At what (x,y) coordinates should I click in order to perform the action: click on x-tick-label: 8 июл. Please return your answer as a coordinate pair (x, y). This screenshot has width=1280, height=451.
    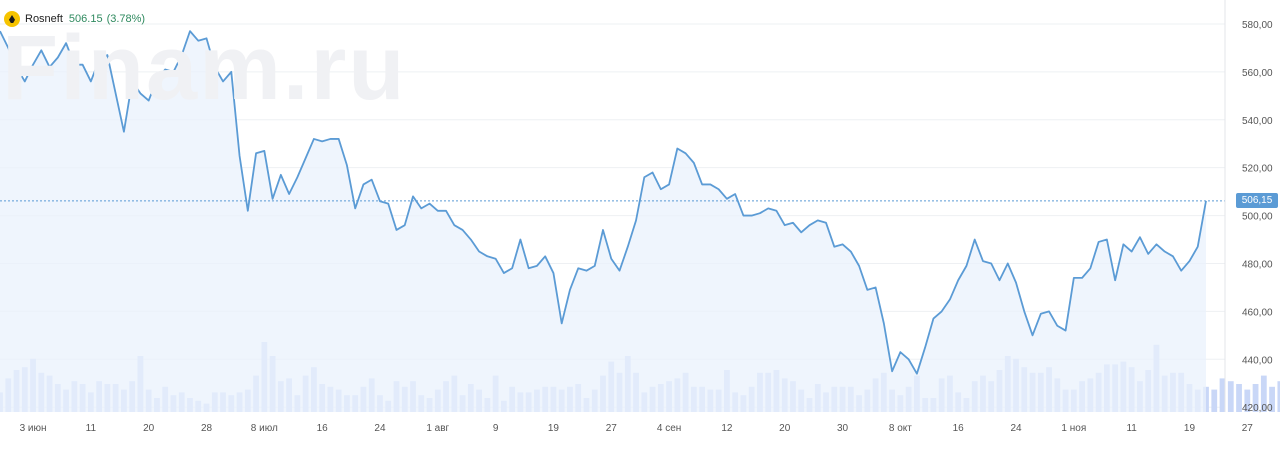
    Looking at the image, I should click on (264, 428).